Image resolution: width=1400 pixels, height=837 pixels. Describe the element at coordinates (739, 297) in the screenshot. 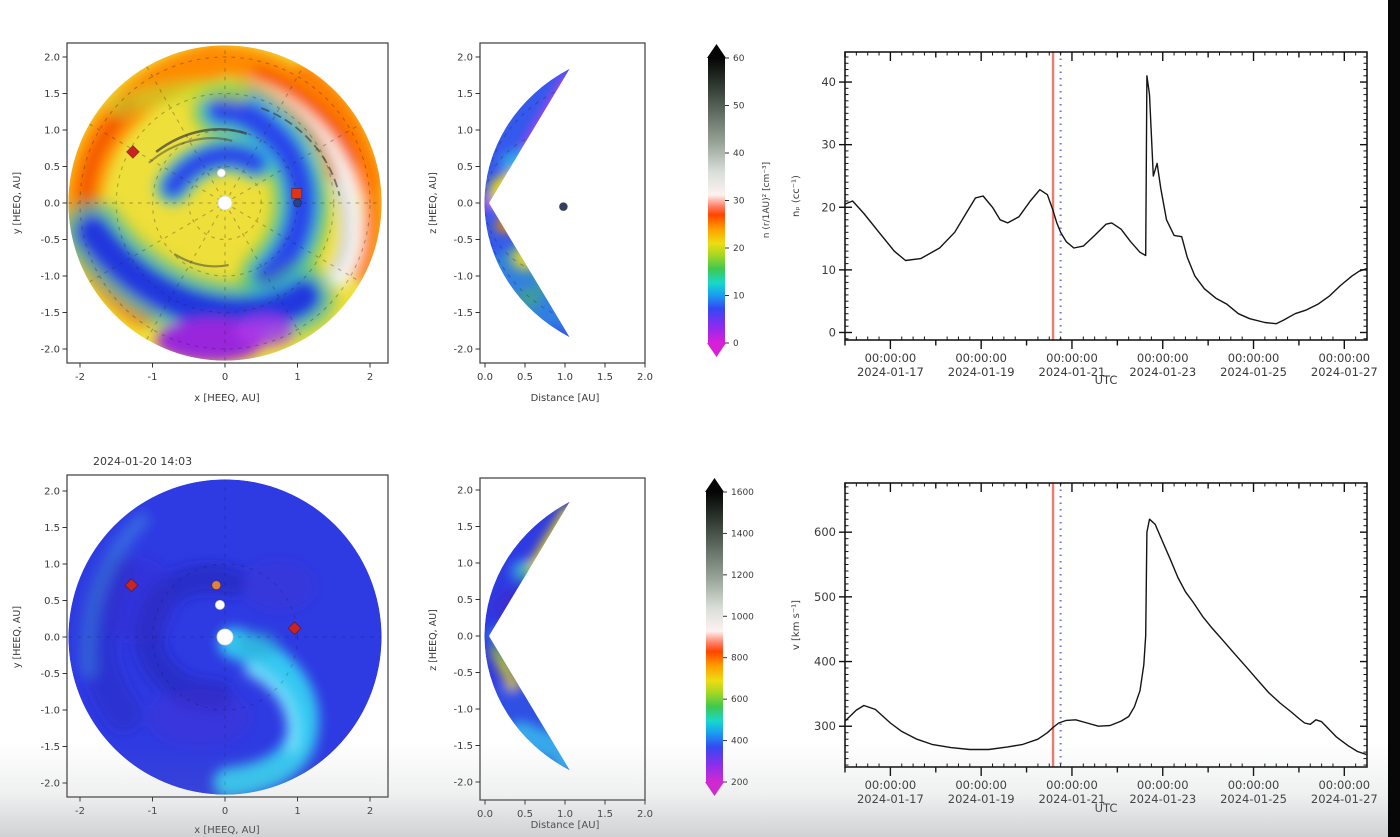

I see `tick-label: 10` at that location.